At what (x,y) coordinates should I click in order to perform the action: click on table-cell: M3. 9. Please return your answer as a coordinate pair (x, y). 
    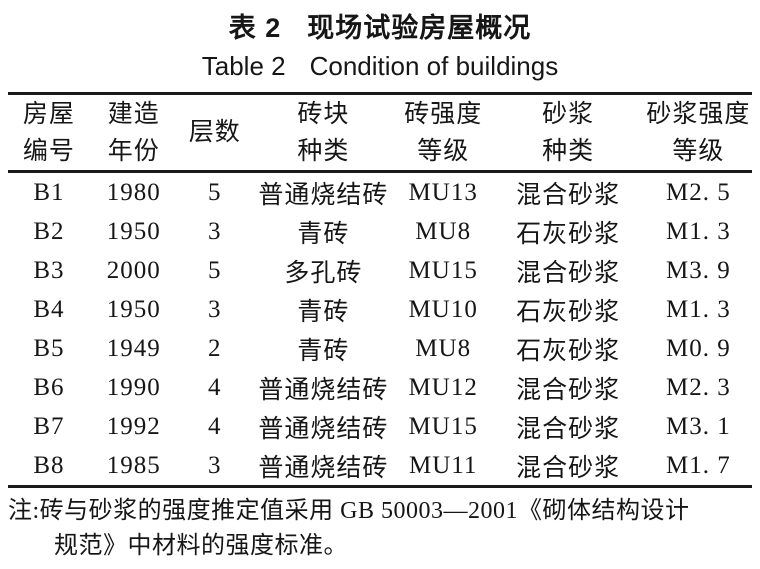
    Looking at the image, I should click on (698, 270).